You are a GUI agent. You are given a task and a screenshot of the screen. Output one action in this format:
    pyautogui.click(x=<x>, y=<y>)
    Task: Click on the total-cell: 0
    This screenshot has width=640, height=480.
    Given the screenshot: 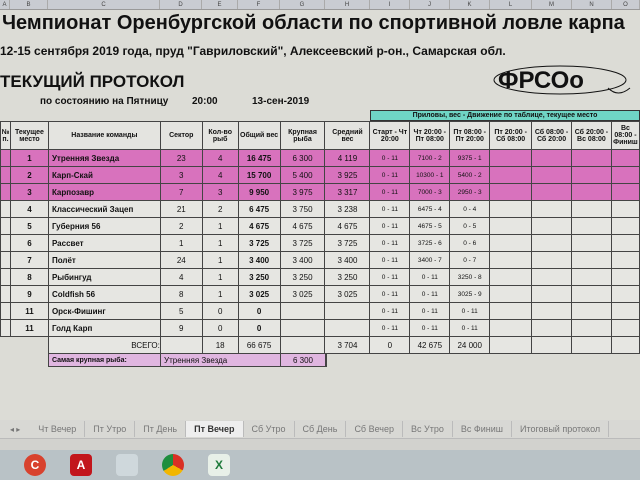 What is the action you would take?
    pyautogui.click(x=390, y=345)
    